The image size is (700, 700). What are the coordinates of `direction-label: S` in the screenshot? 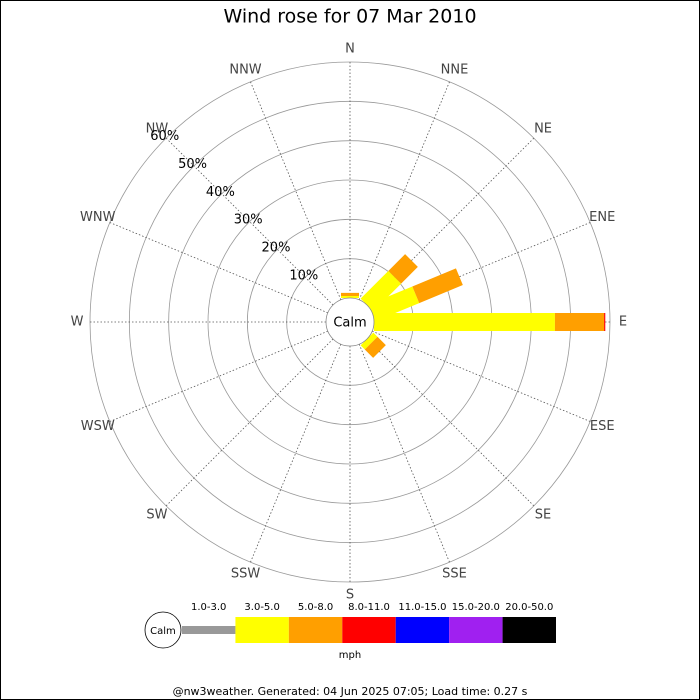 It's located at (350, 595).